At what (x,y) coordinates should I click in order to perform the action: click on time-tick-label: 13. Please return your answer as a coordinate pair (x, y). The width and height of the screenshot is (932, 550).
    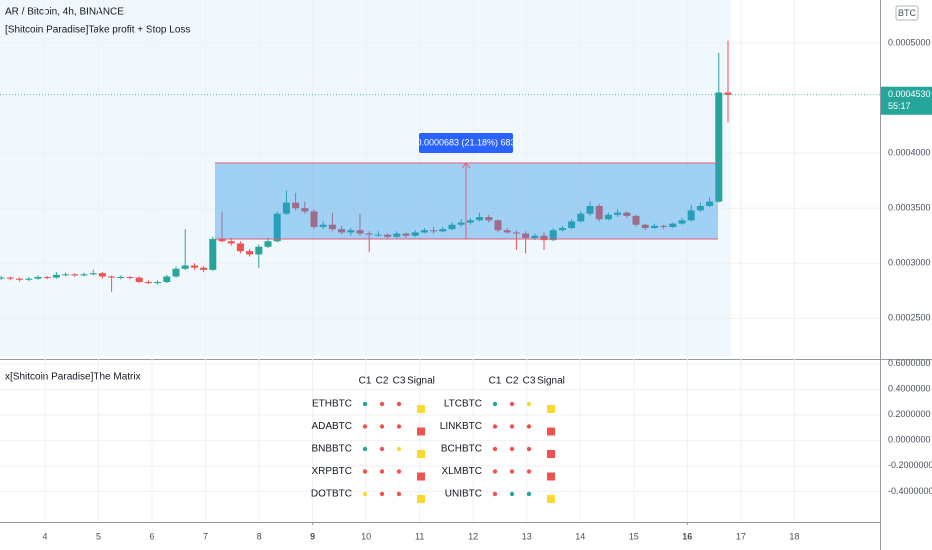
    Looking at the image, I should click on (527, 536).